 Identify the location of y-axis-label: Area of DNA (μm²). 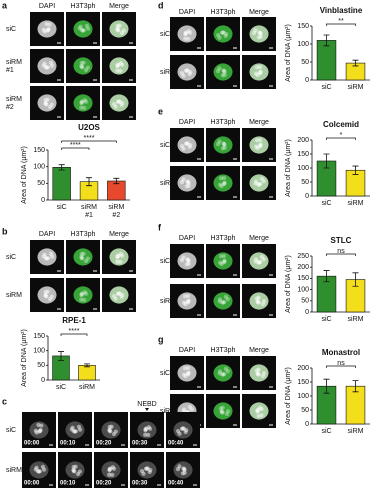
(288, 284).